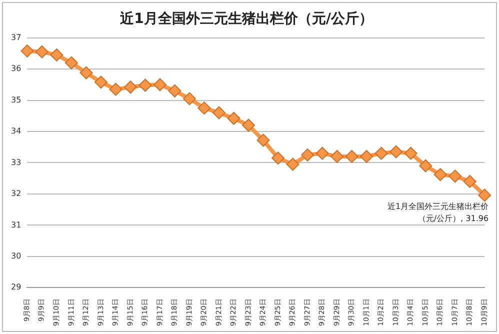 The image size is (499, 334). I want to click on y-tick-label: 29, so click(16, 287).